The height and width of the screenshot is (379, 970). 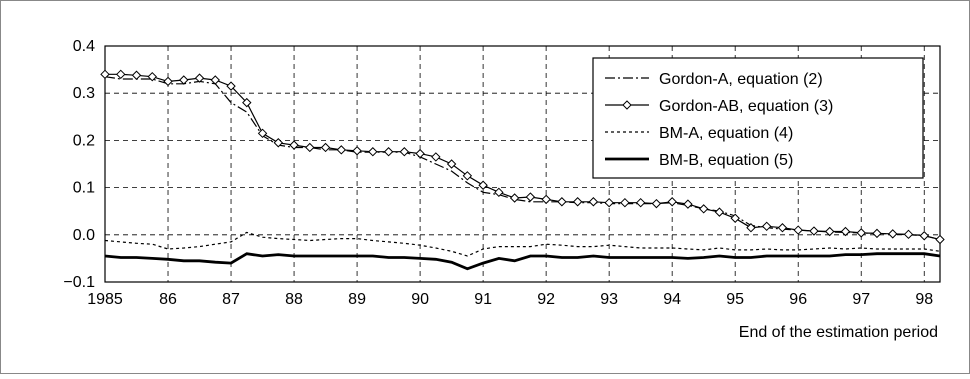 I want to click on legend-item: Gordon-A, equation (2), so click(x=714, y=79).